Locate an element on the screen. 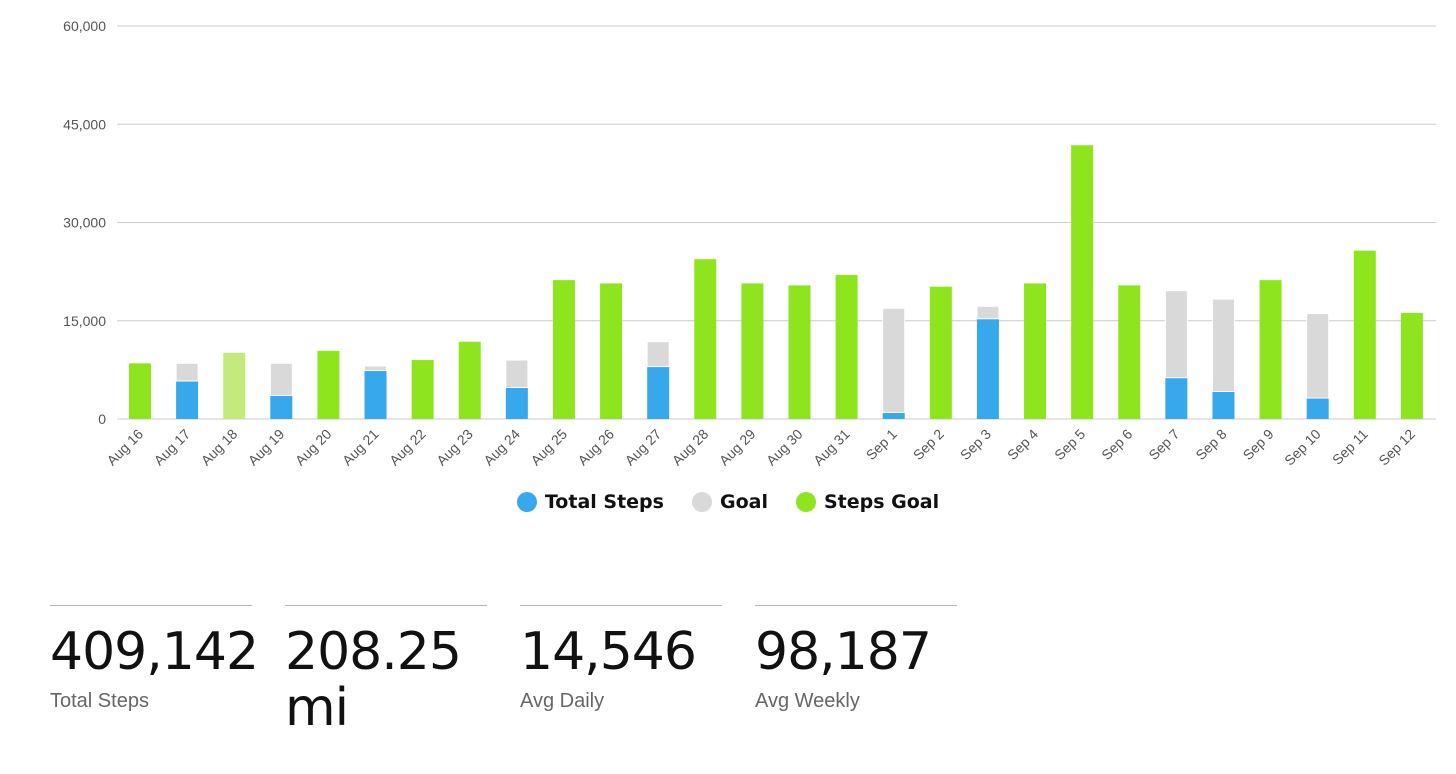 This screenshot has height=774, width=1456. x-tick-label: Aug 17 is located at coordinates (172, 447).